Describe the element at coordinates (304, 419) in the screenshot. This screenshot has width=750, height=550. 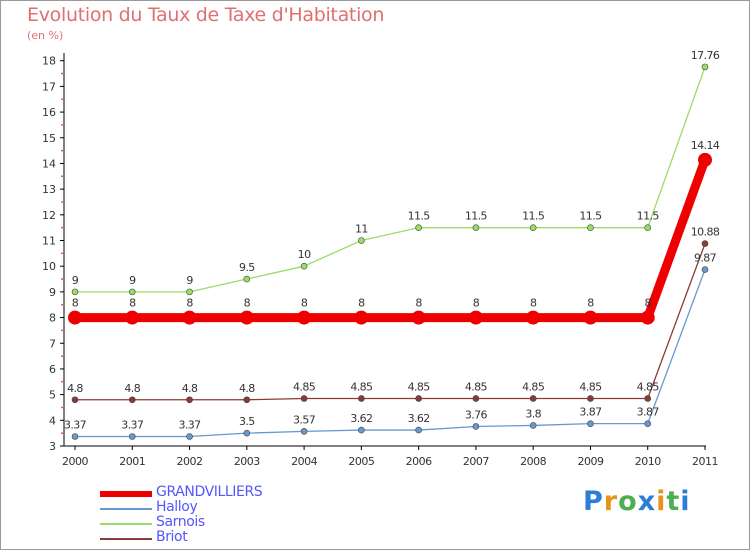
I see `data-label: 3.57` at that location.